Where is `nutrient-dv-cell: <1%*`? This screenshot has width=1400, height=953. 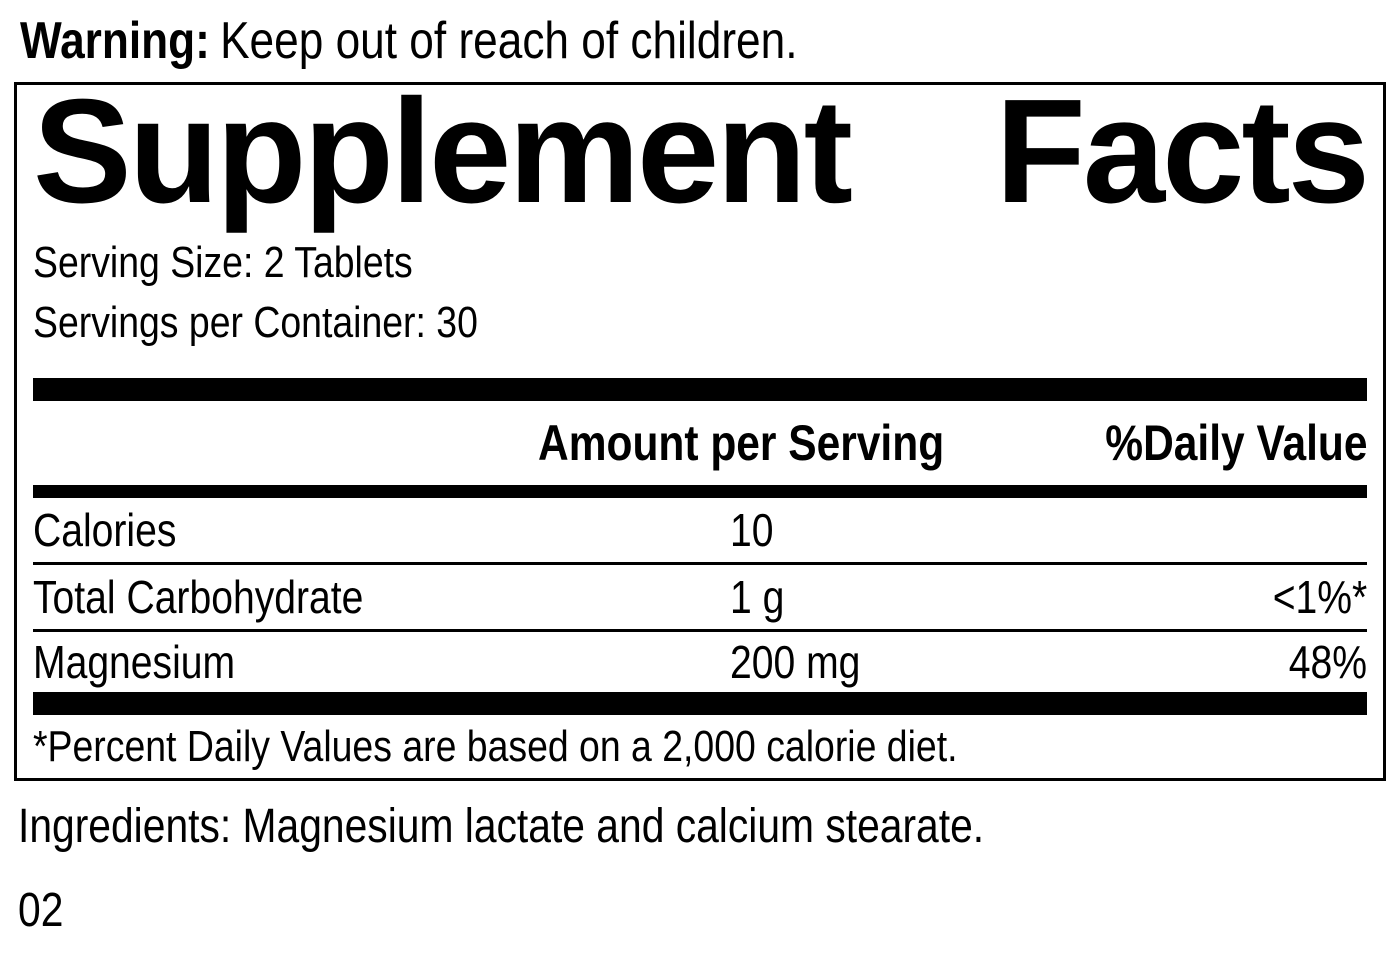 nutrient-dv-cell: <1%* is located at coordinates (1311, 597).